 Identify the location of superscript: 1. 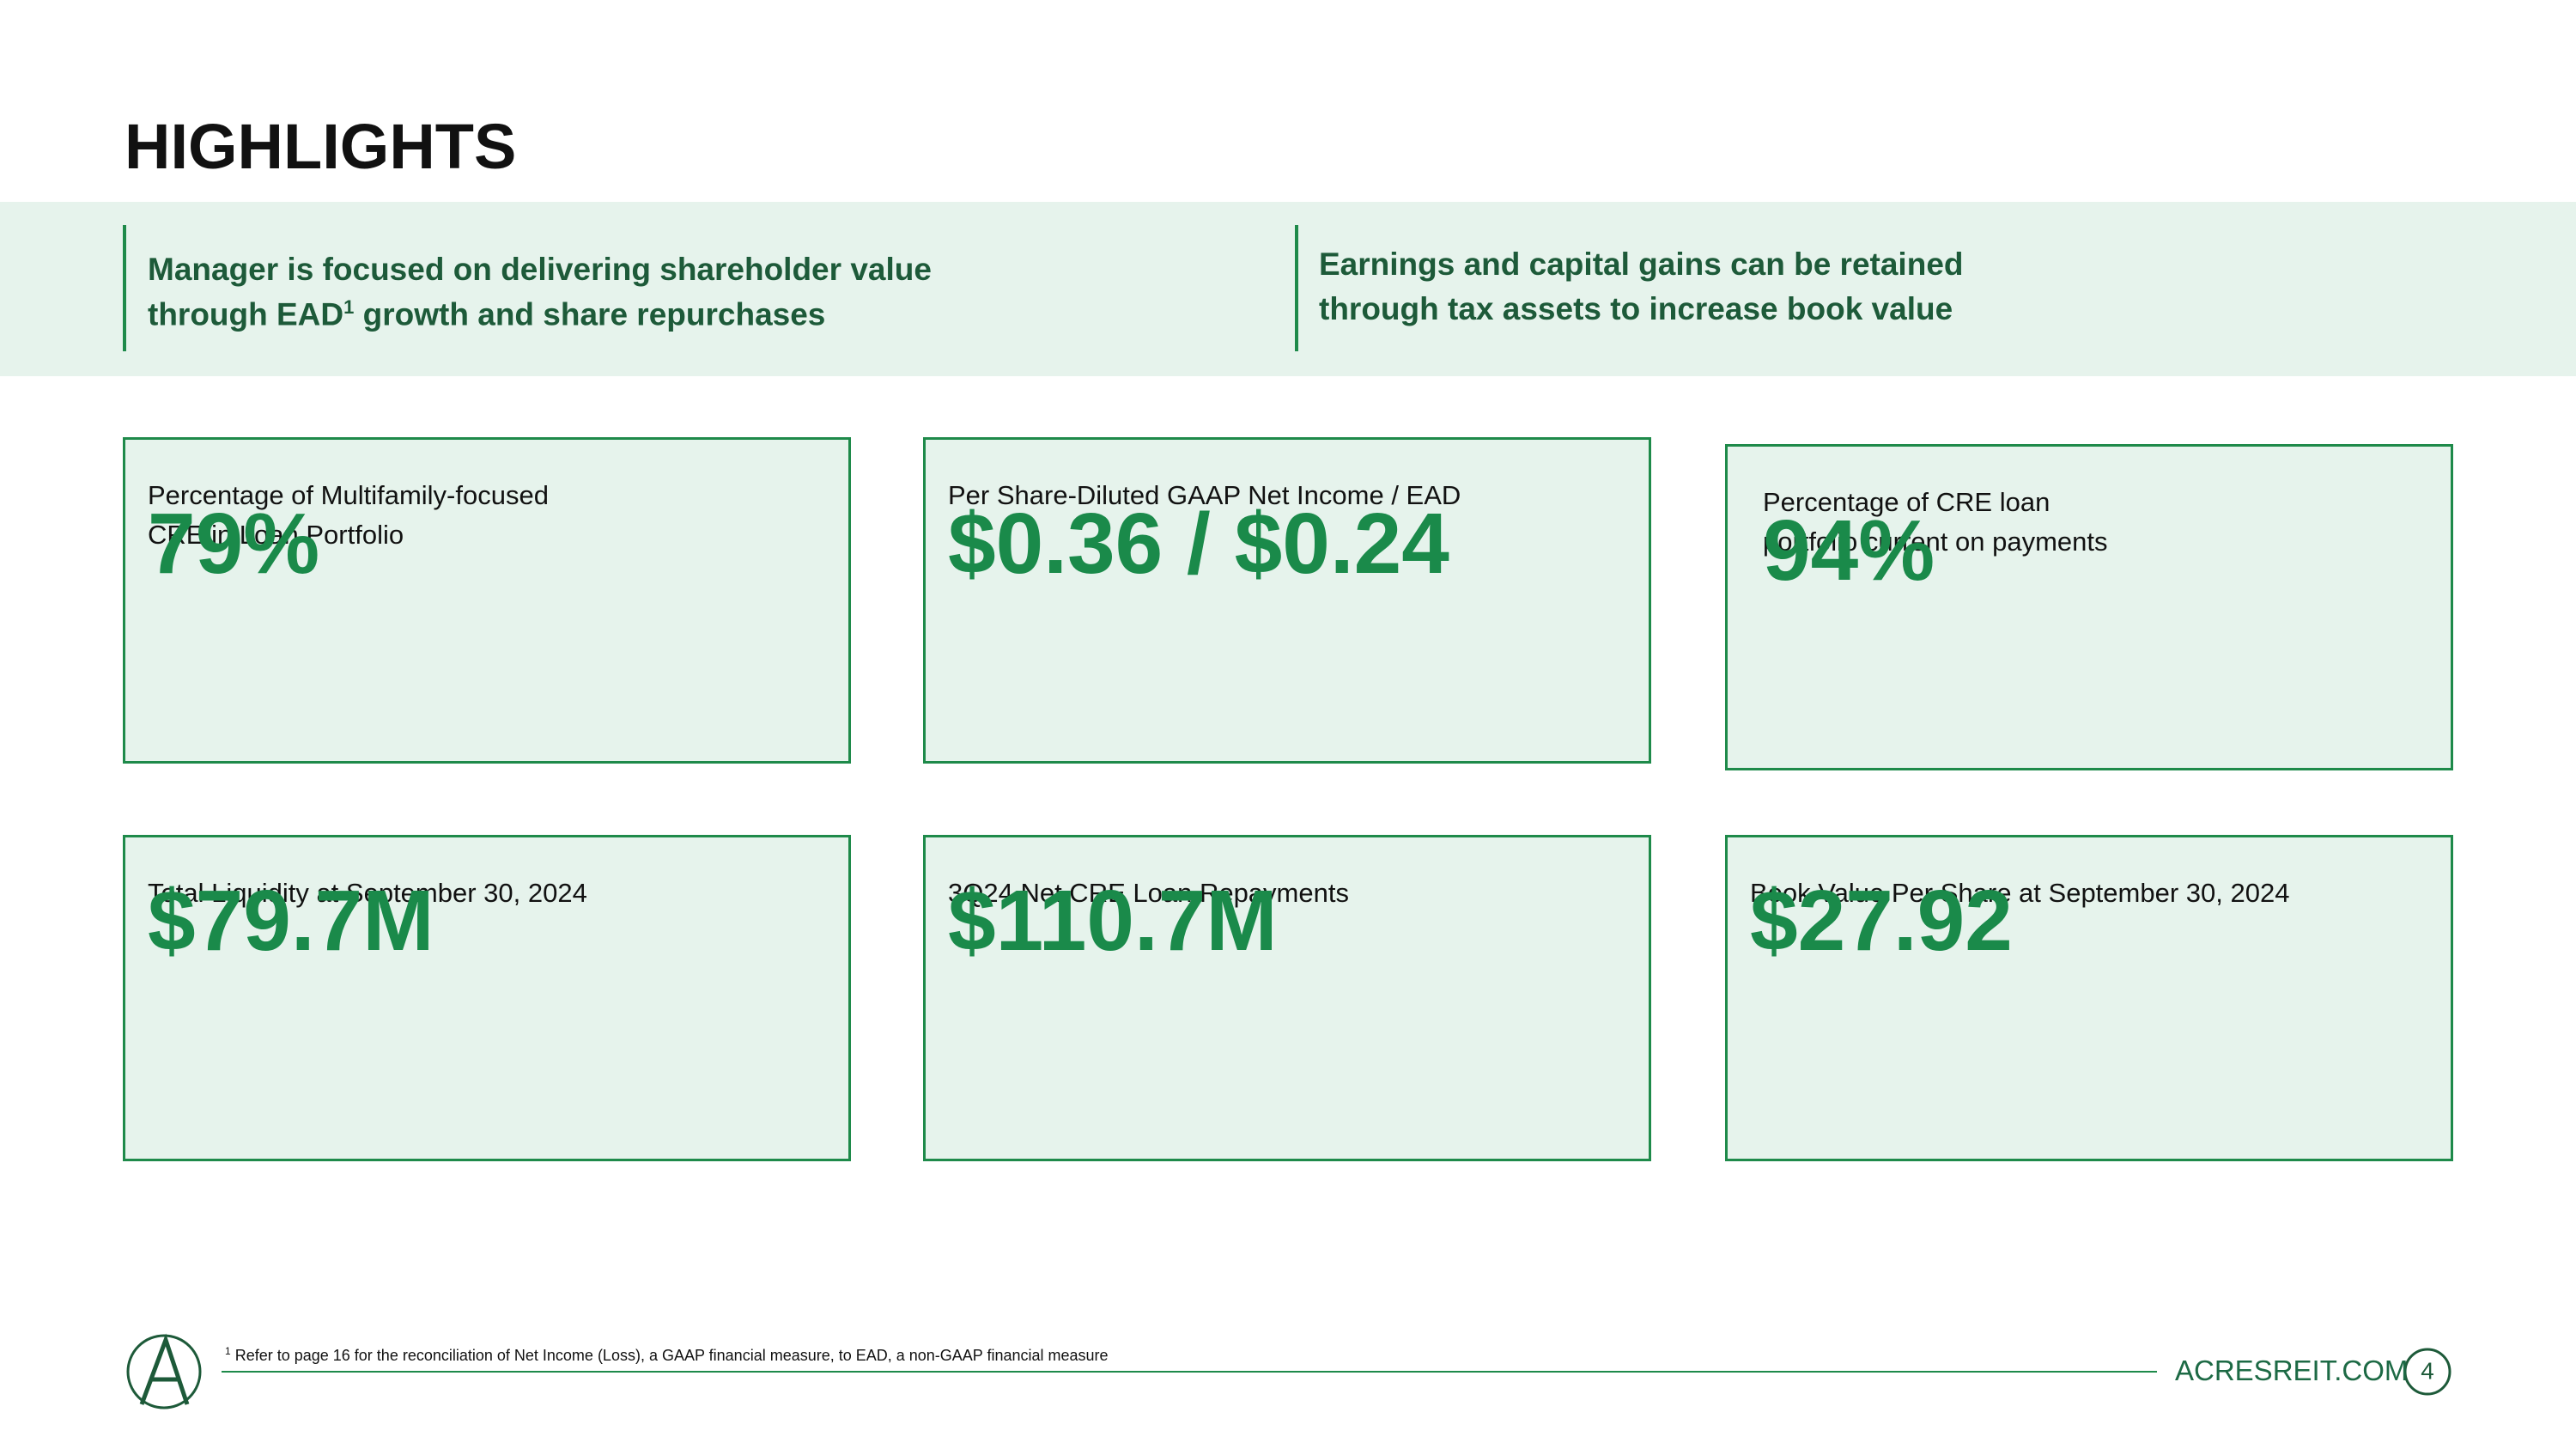
(349, 307).